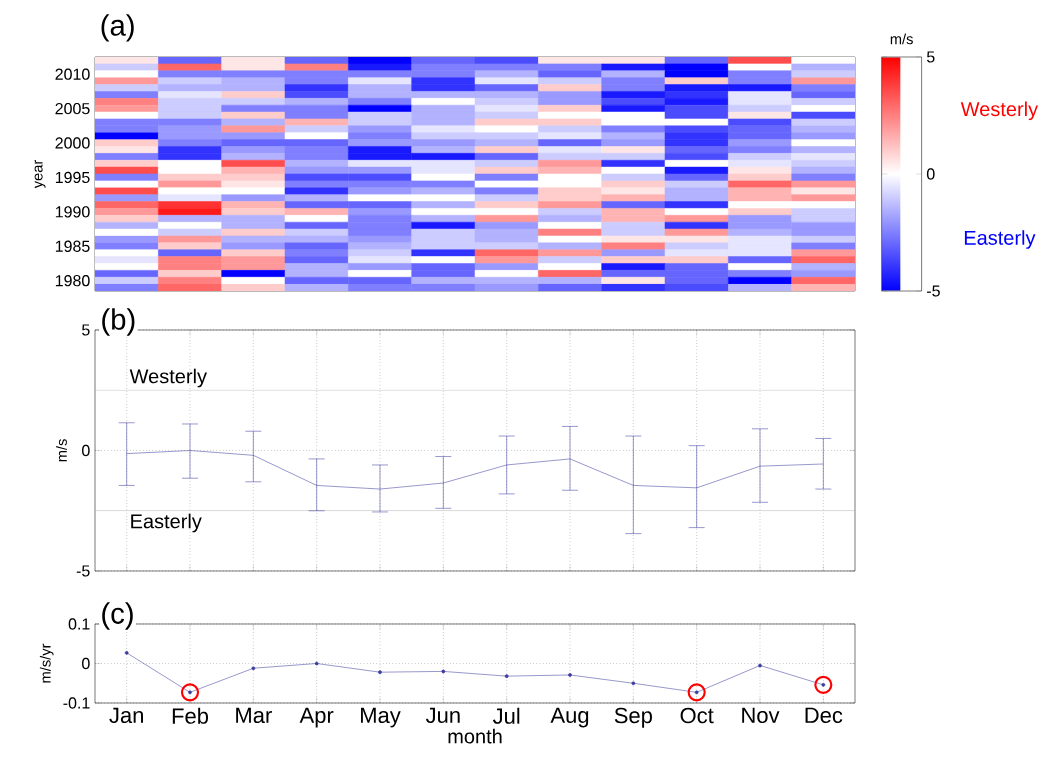 This screenshot has width=1038, height=769. Describe the element at coordinates (86, 330) in the screenshot. I see `y-tick-label: 5` at that location.